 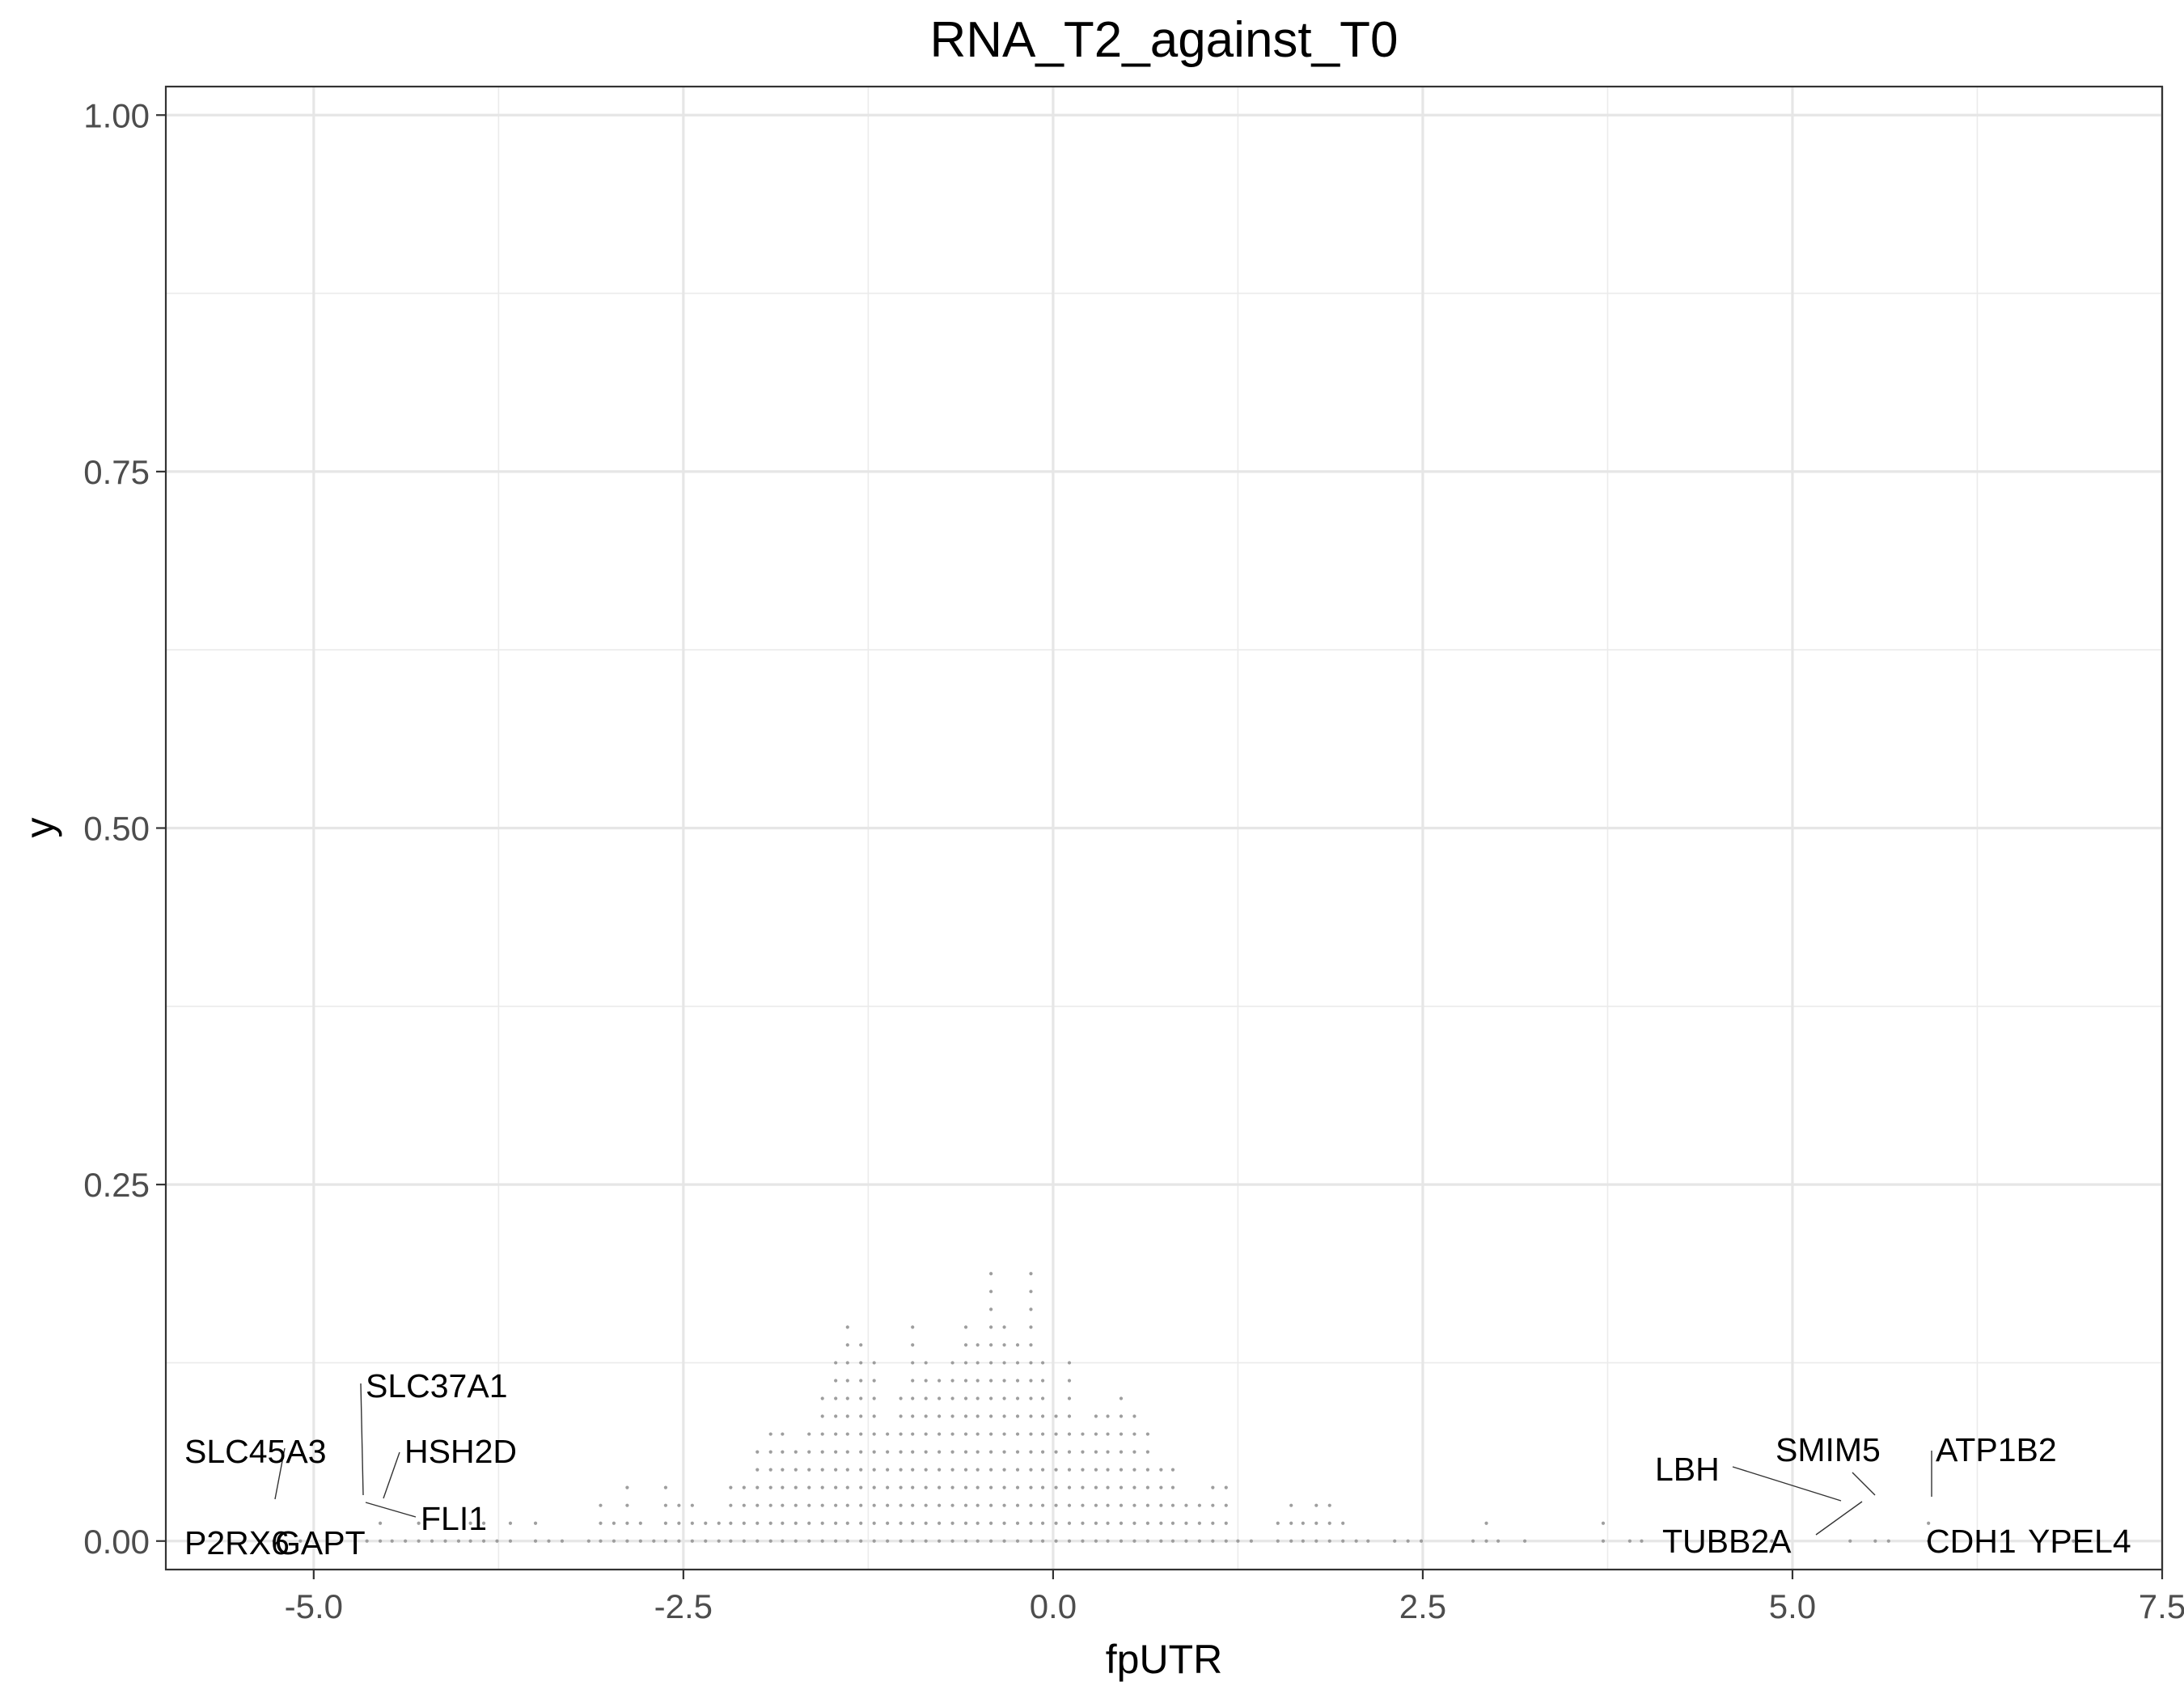 I want to click on x-tick-label: -5.0, so click(x=314, y=1606).